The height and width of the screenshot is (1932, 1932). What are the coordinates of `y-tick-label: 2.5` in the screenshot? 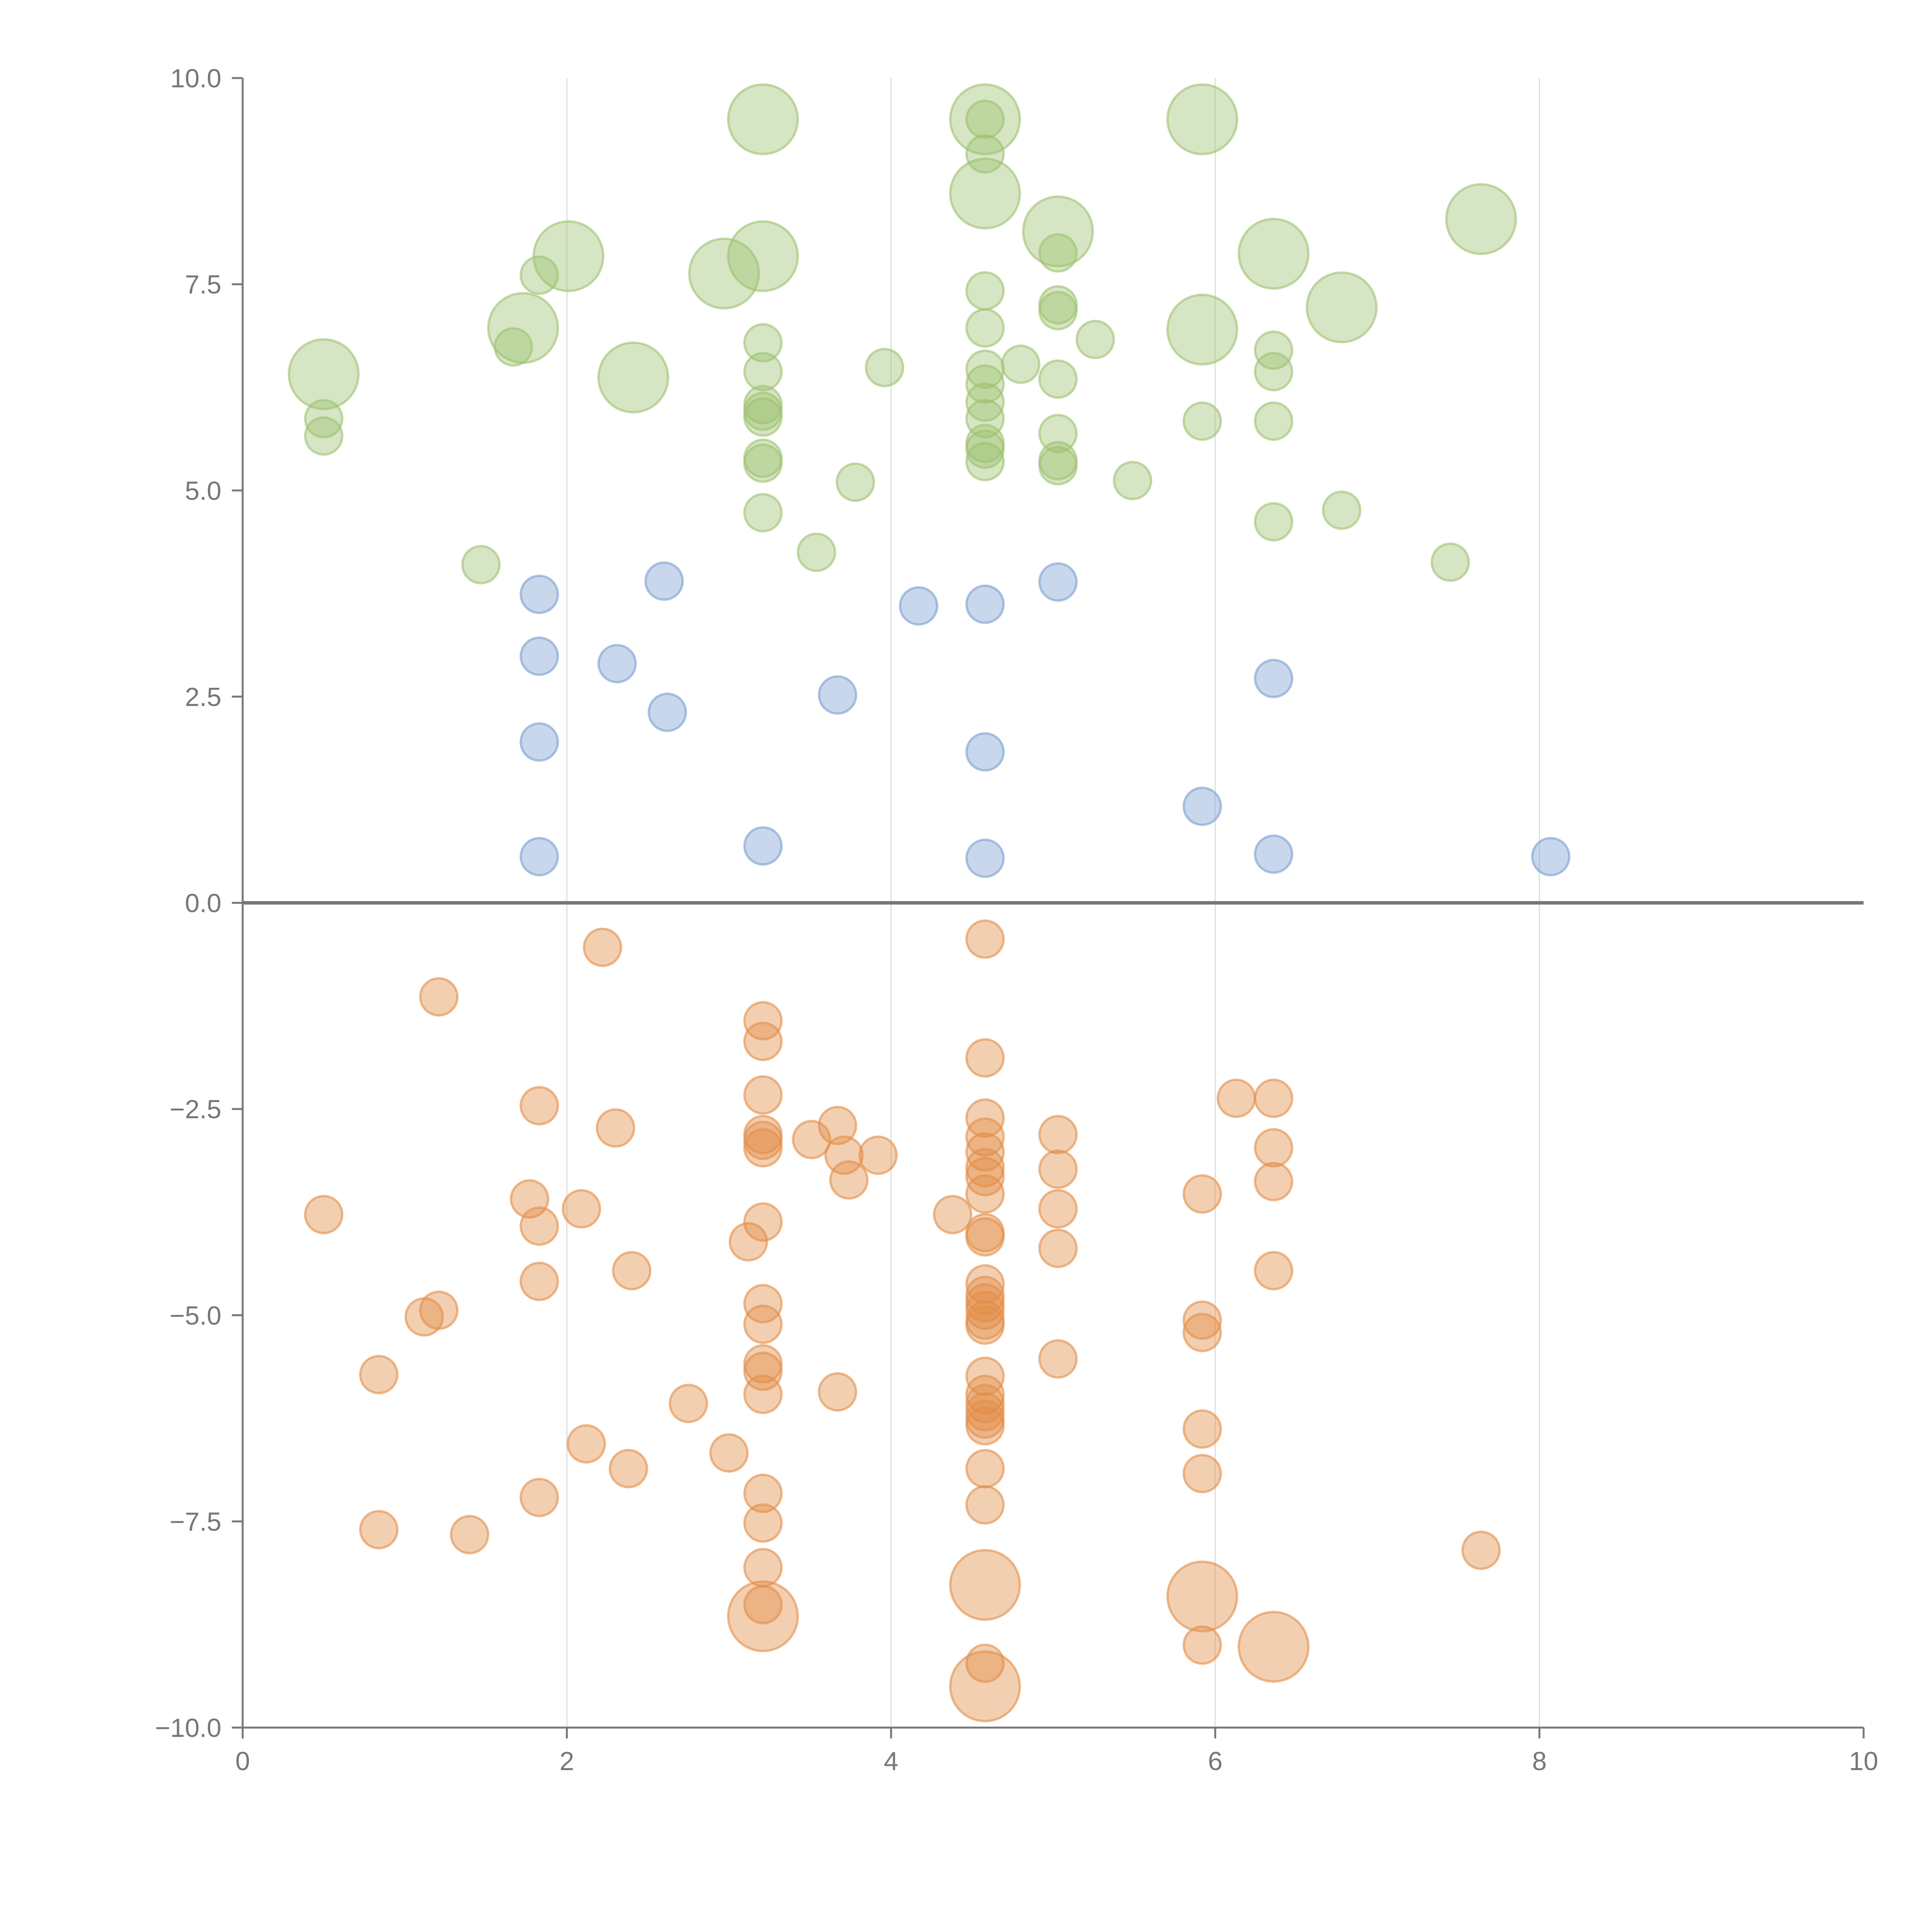 It's located at (203, 697).